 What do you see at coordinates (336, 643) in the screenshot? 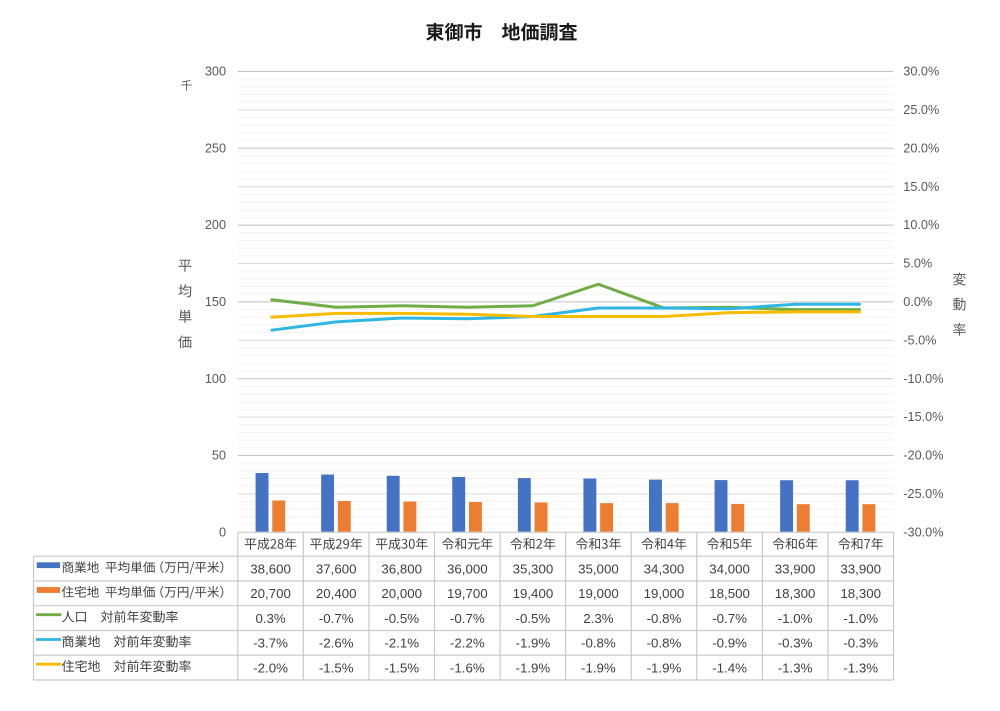
I see `svg-text: -2.6%` at bounding box center [336, 643].